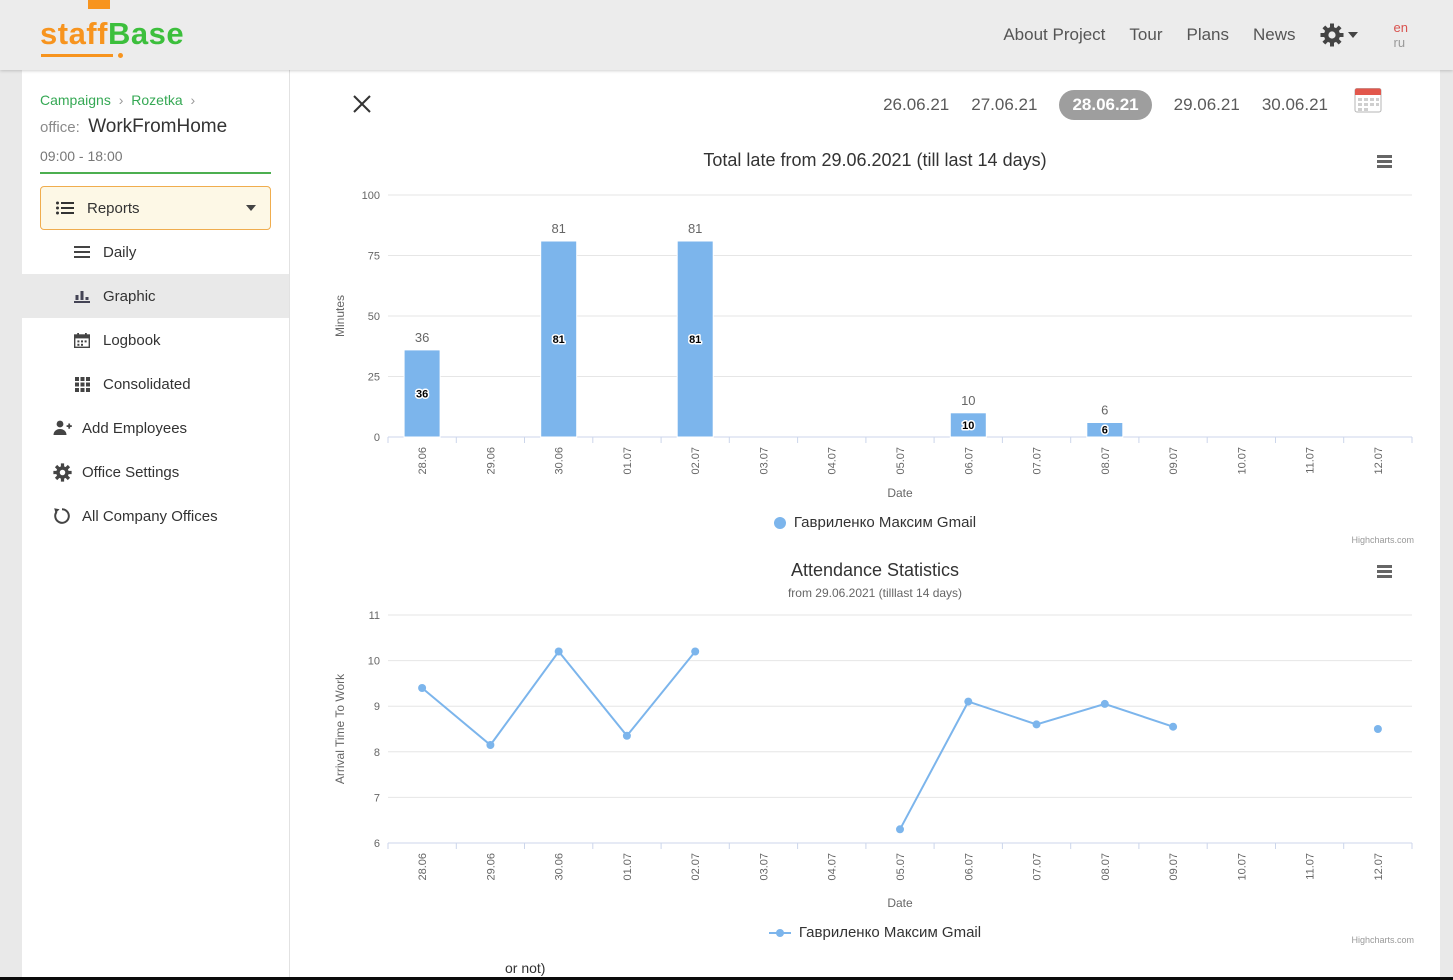  Describe the element at coordinates (1368, 102) in the screenshot. I see `calendar-picker-icon` at that location.